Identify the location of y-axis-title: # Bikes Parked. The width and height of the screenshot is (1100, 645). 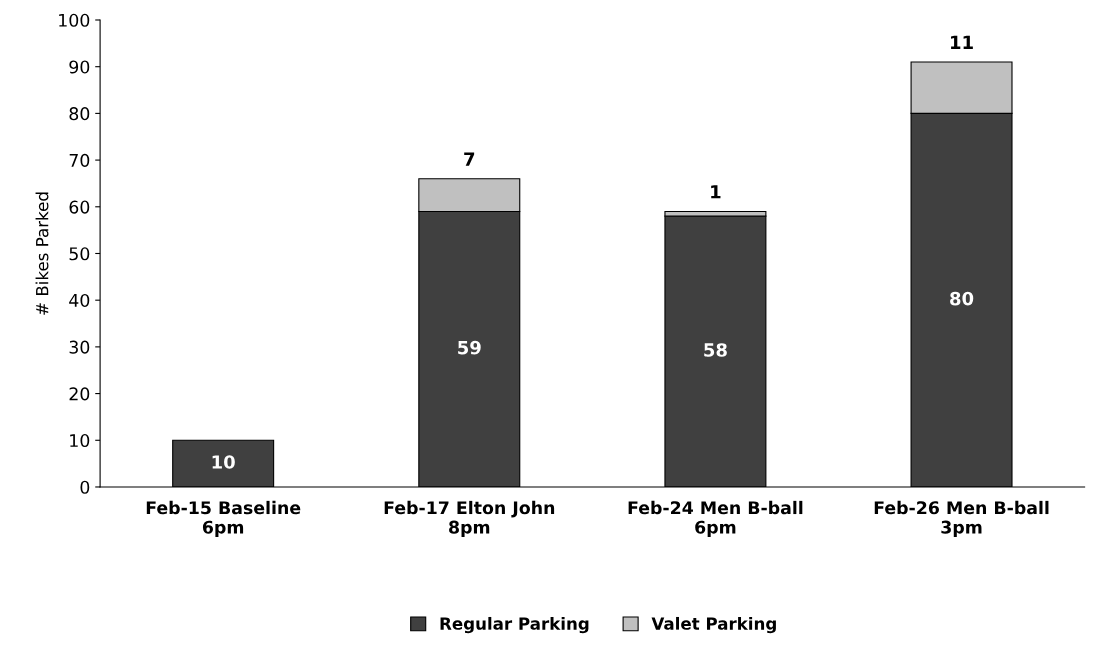
(42, 253).